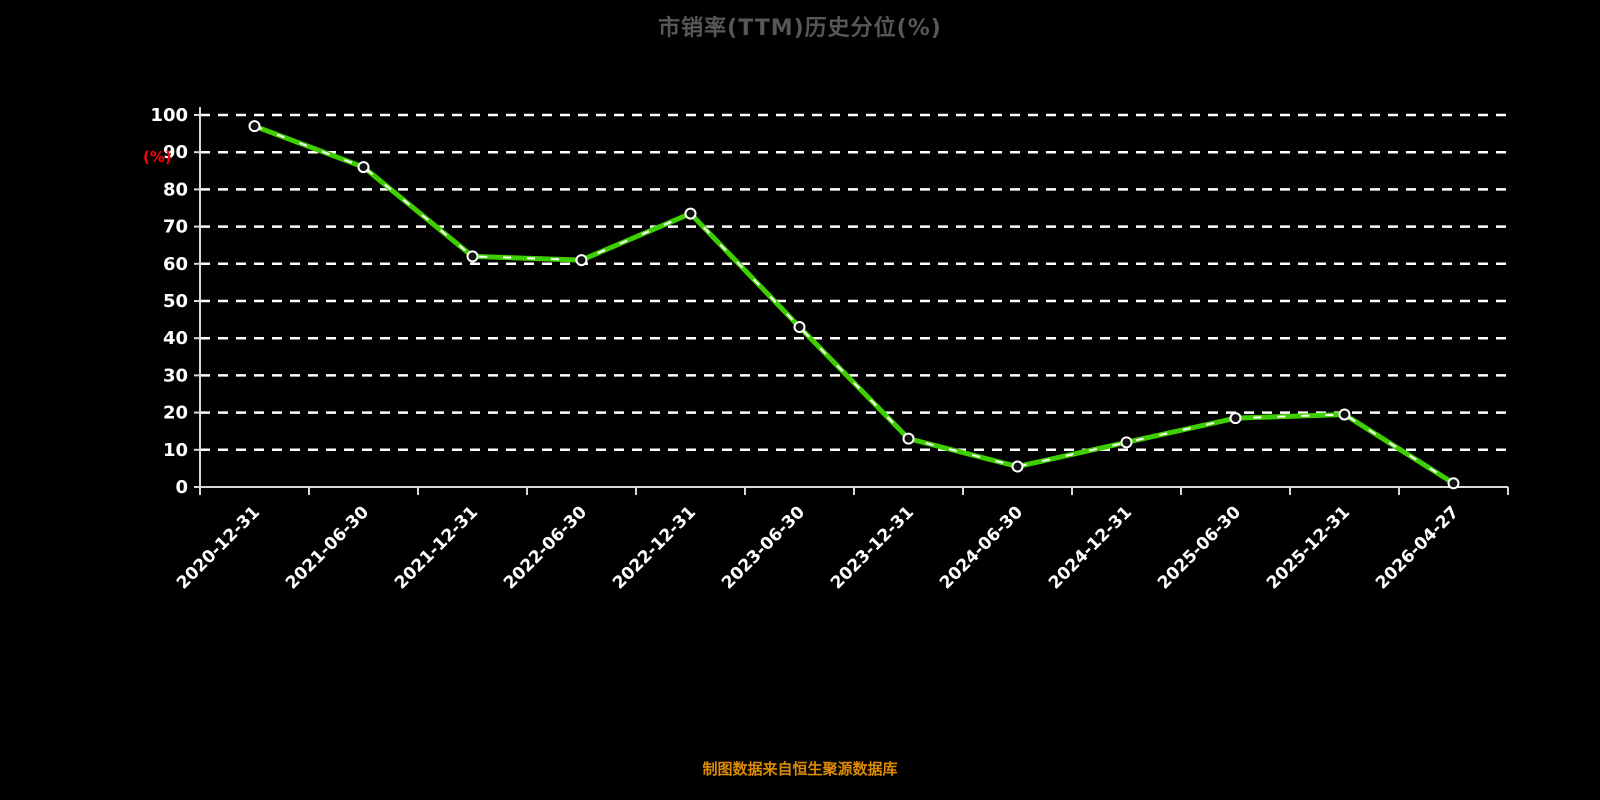 Image resolution: width=1600 pixels, height=800 pixels. What do you see at coordinates (436, 547) in the screenshot?
I see `x-tick-label: 2021-12-31` at bounding box center [436, 547].